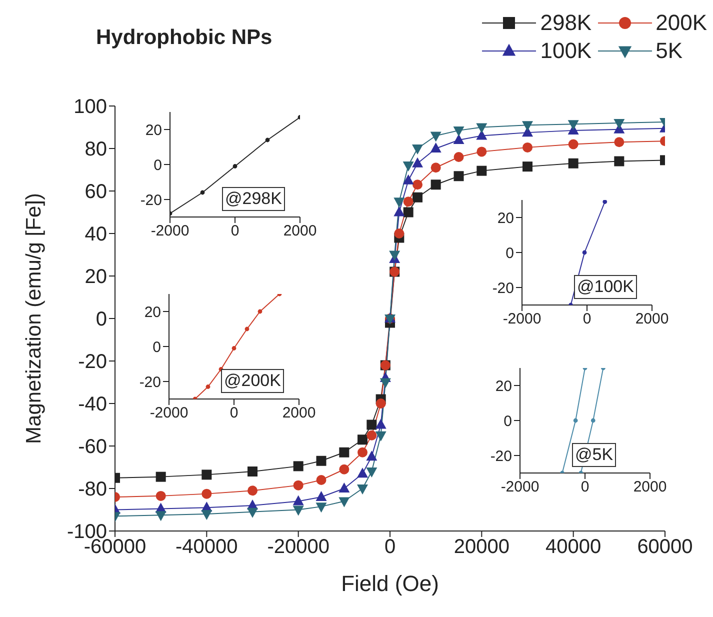 The width and height of the screenshot is (713, 617). Describe the element at coordinates (566, 23) in the screenshot. I see `legend-label: 298K` at that location.